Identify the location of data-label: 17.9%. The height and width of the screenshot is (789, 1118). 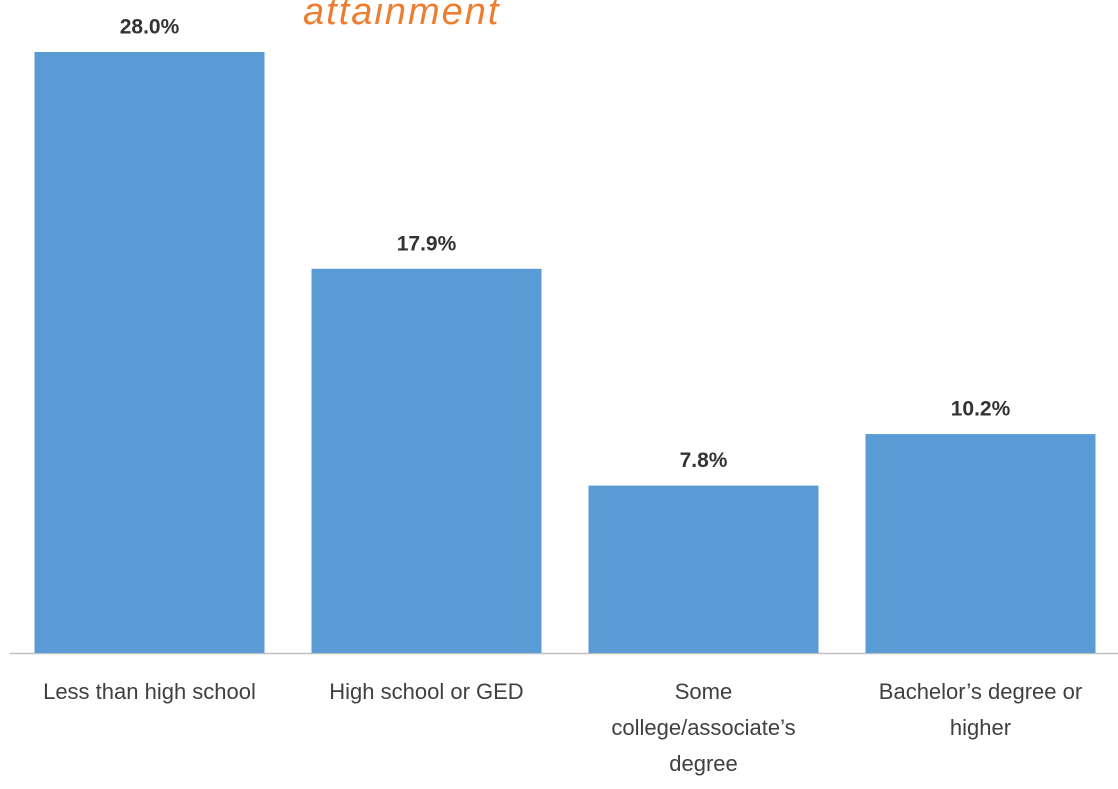
(427, 243).